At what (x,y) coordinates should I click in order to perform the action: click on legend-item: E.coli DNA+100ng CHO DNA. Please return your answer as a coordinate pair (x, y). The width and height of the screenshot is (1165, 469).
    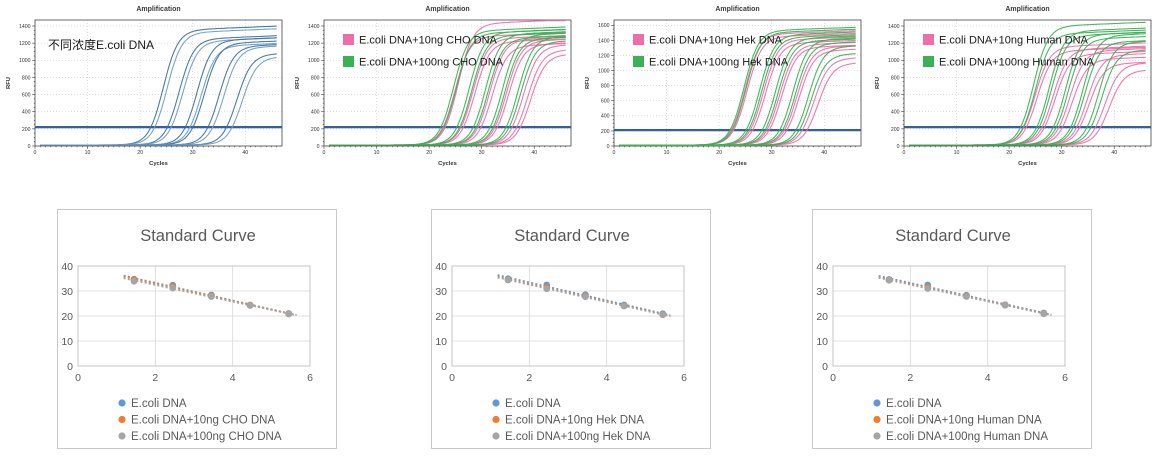
    Looking at the image, I should click on (200, 437).